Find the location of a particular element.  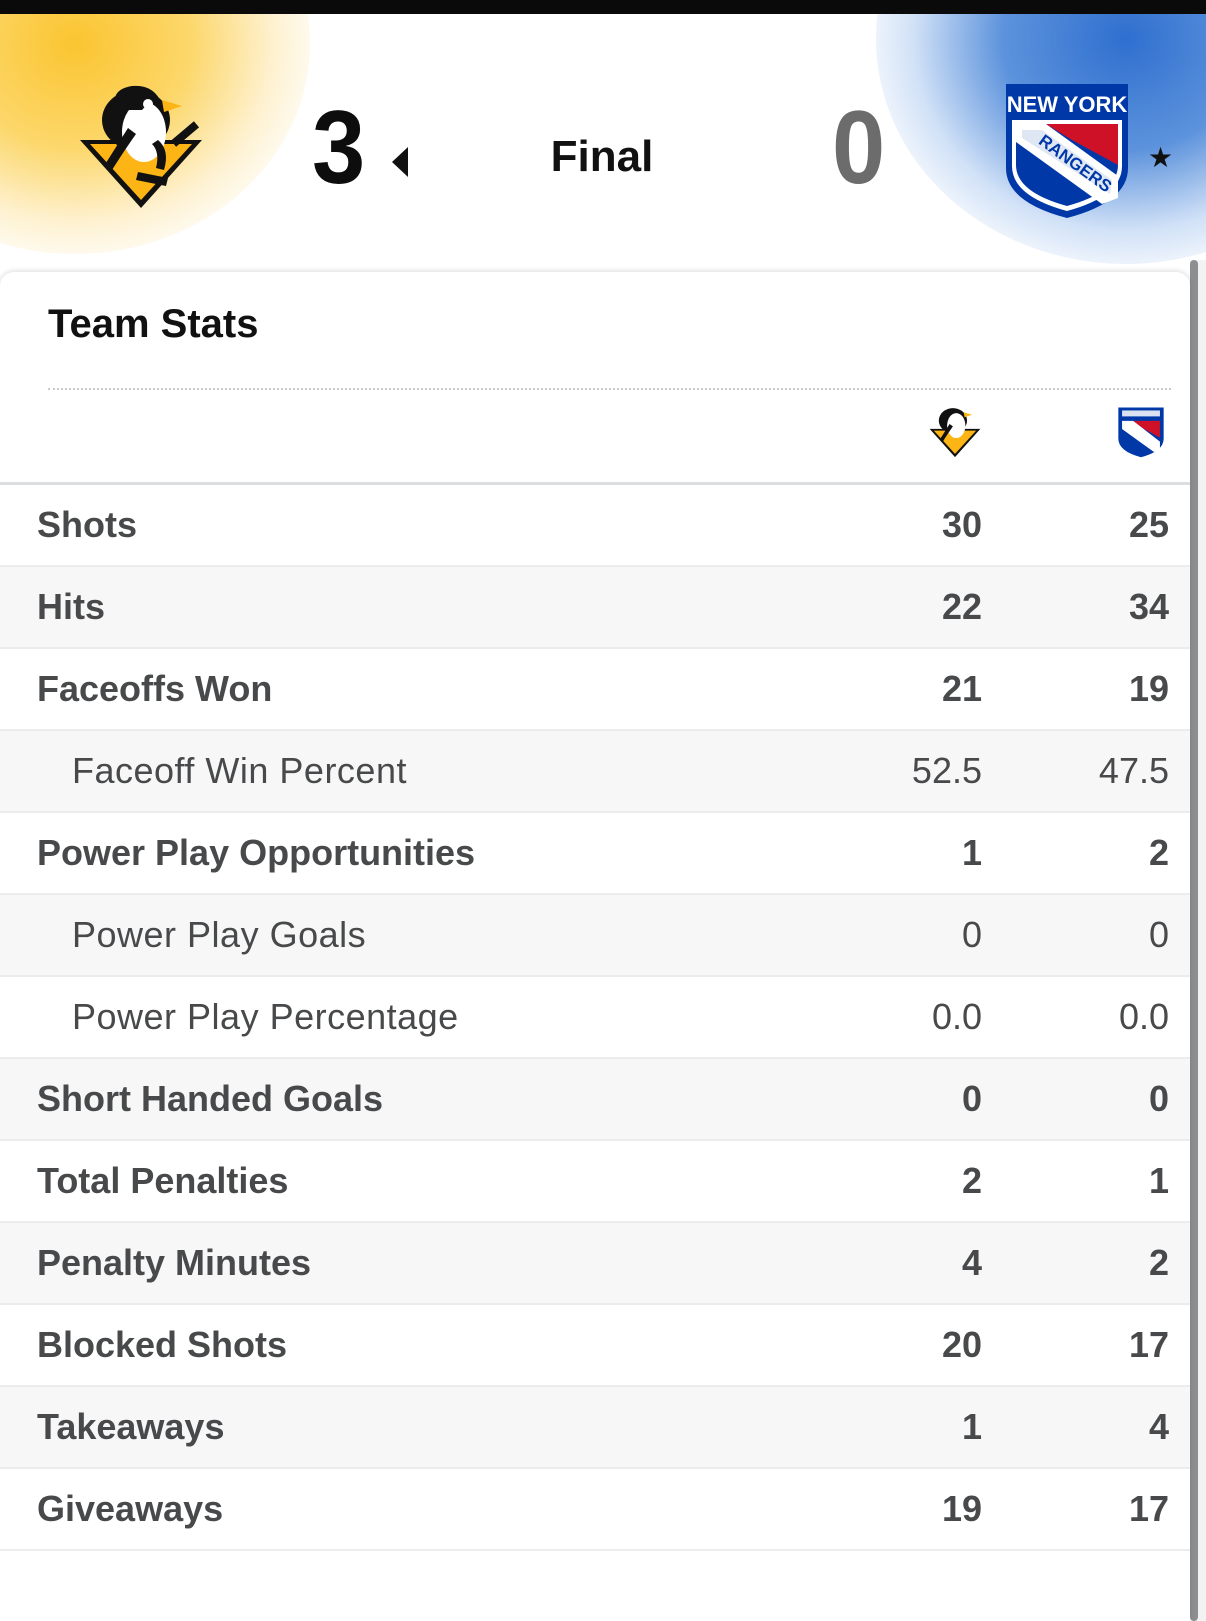

table-row: Power Play Goals 0 0 is located at coordinates (595, 936).